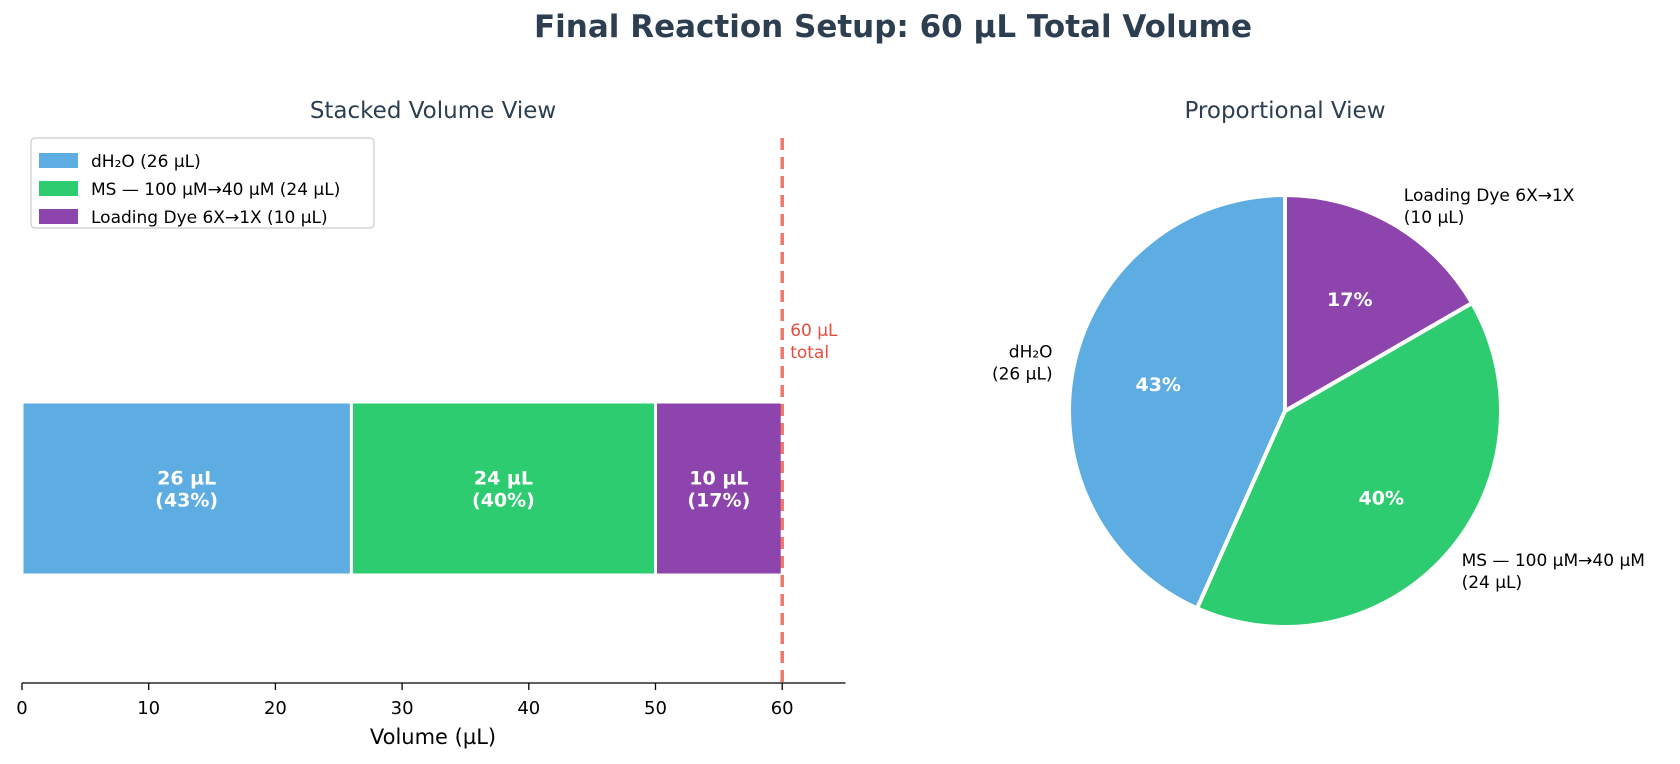 This screenshot has height=764, width=1680. What do you see at coordinates (809, 353) in the screenshot?
I see `reference-line-label-total: total` at bounding box center [809, 353].